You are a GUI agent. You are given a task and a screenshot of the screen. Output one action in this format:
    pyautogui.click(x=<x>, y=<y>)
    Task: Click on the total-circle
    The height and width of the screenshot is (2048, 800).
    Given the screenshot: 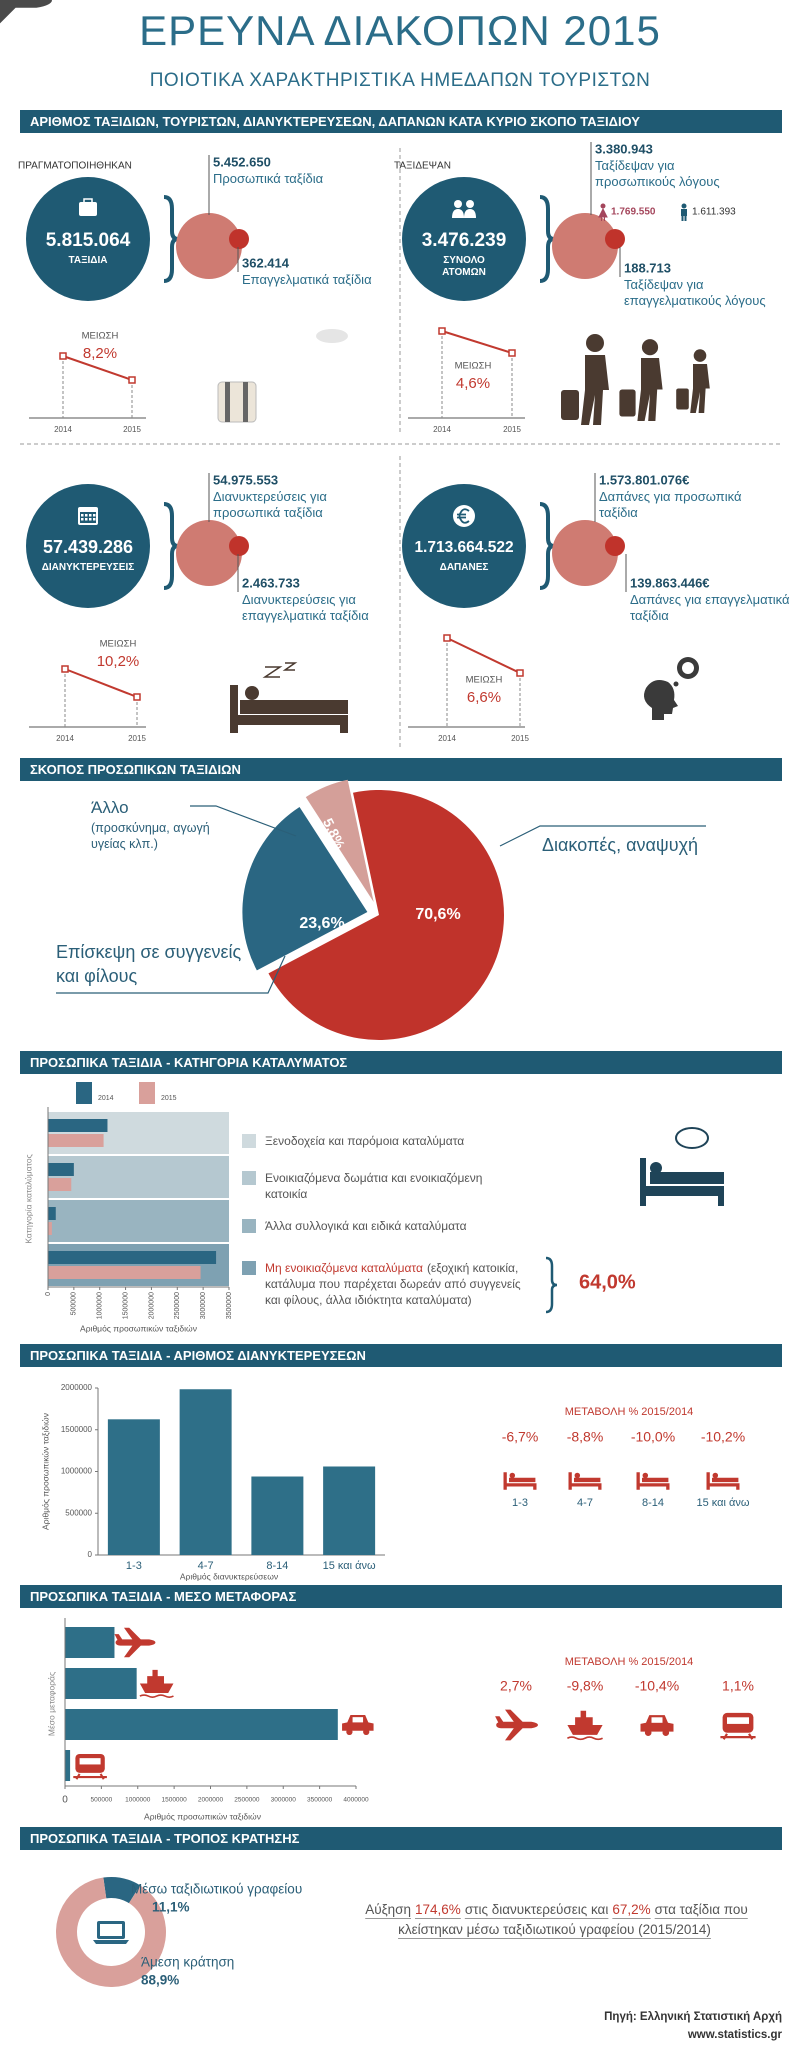 What is the action you would take?
    pyautogui.click(x=88, y=546)
    